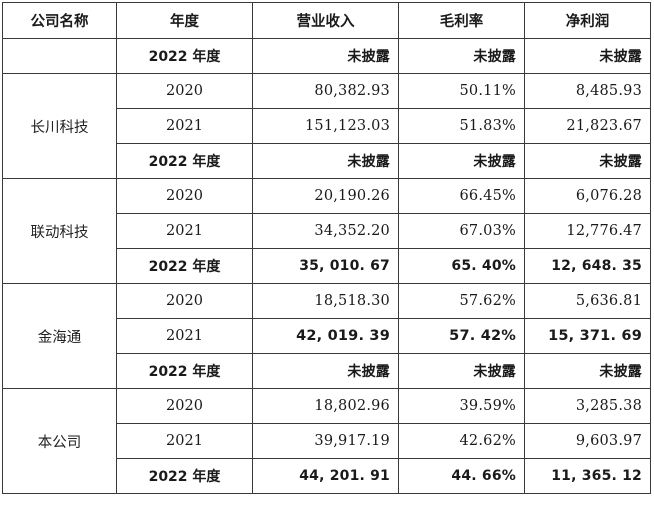 The image size is (654, 512). Describe the element at coordinates (587, 476) in the screenshot. I see `net-profit-cell: 11, 365. 12` at that location.